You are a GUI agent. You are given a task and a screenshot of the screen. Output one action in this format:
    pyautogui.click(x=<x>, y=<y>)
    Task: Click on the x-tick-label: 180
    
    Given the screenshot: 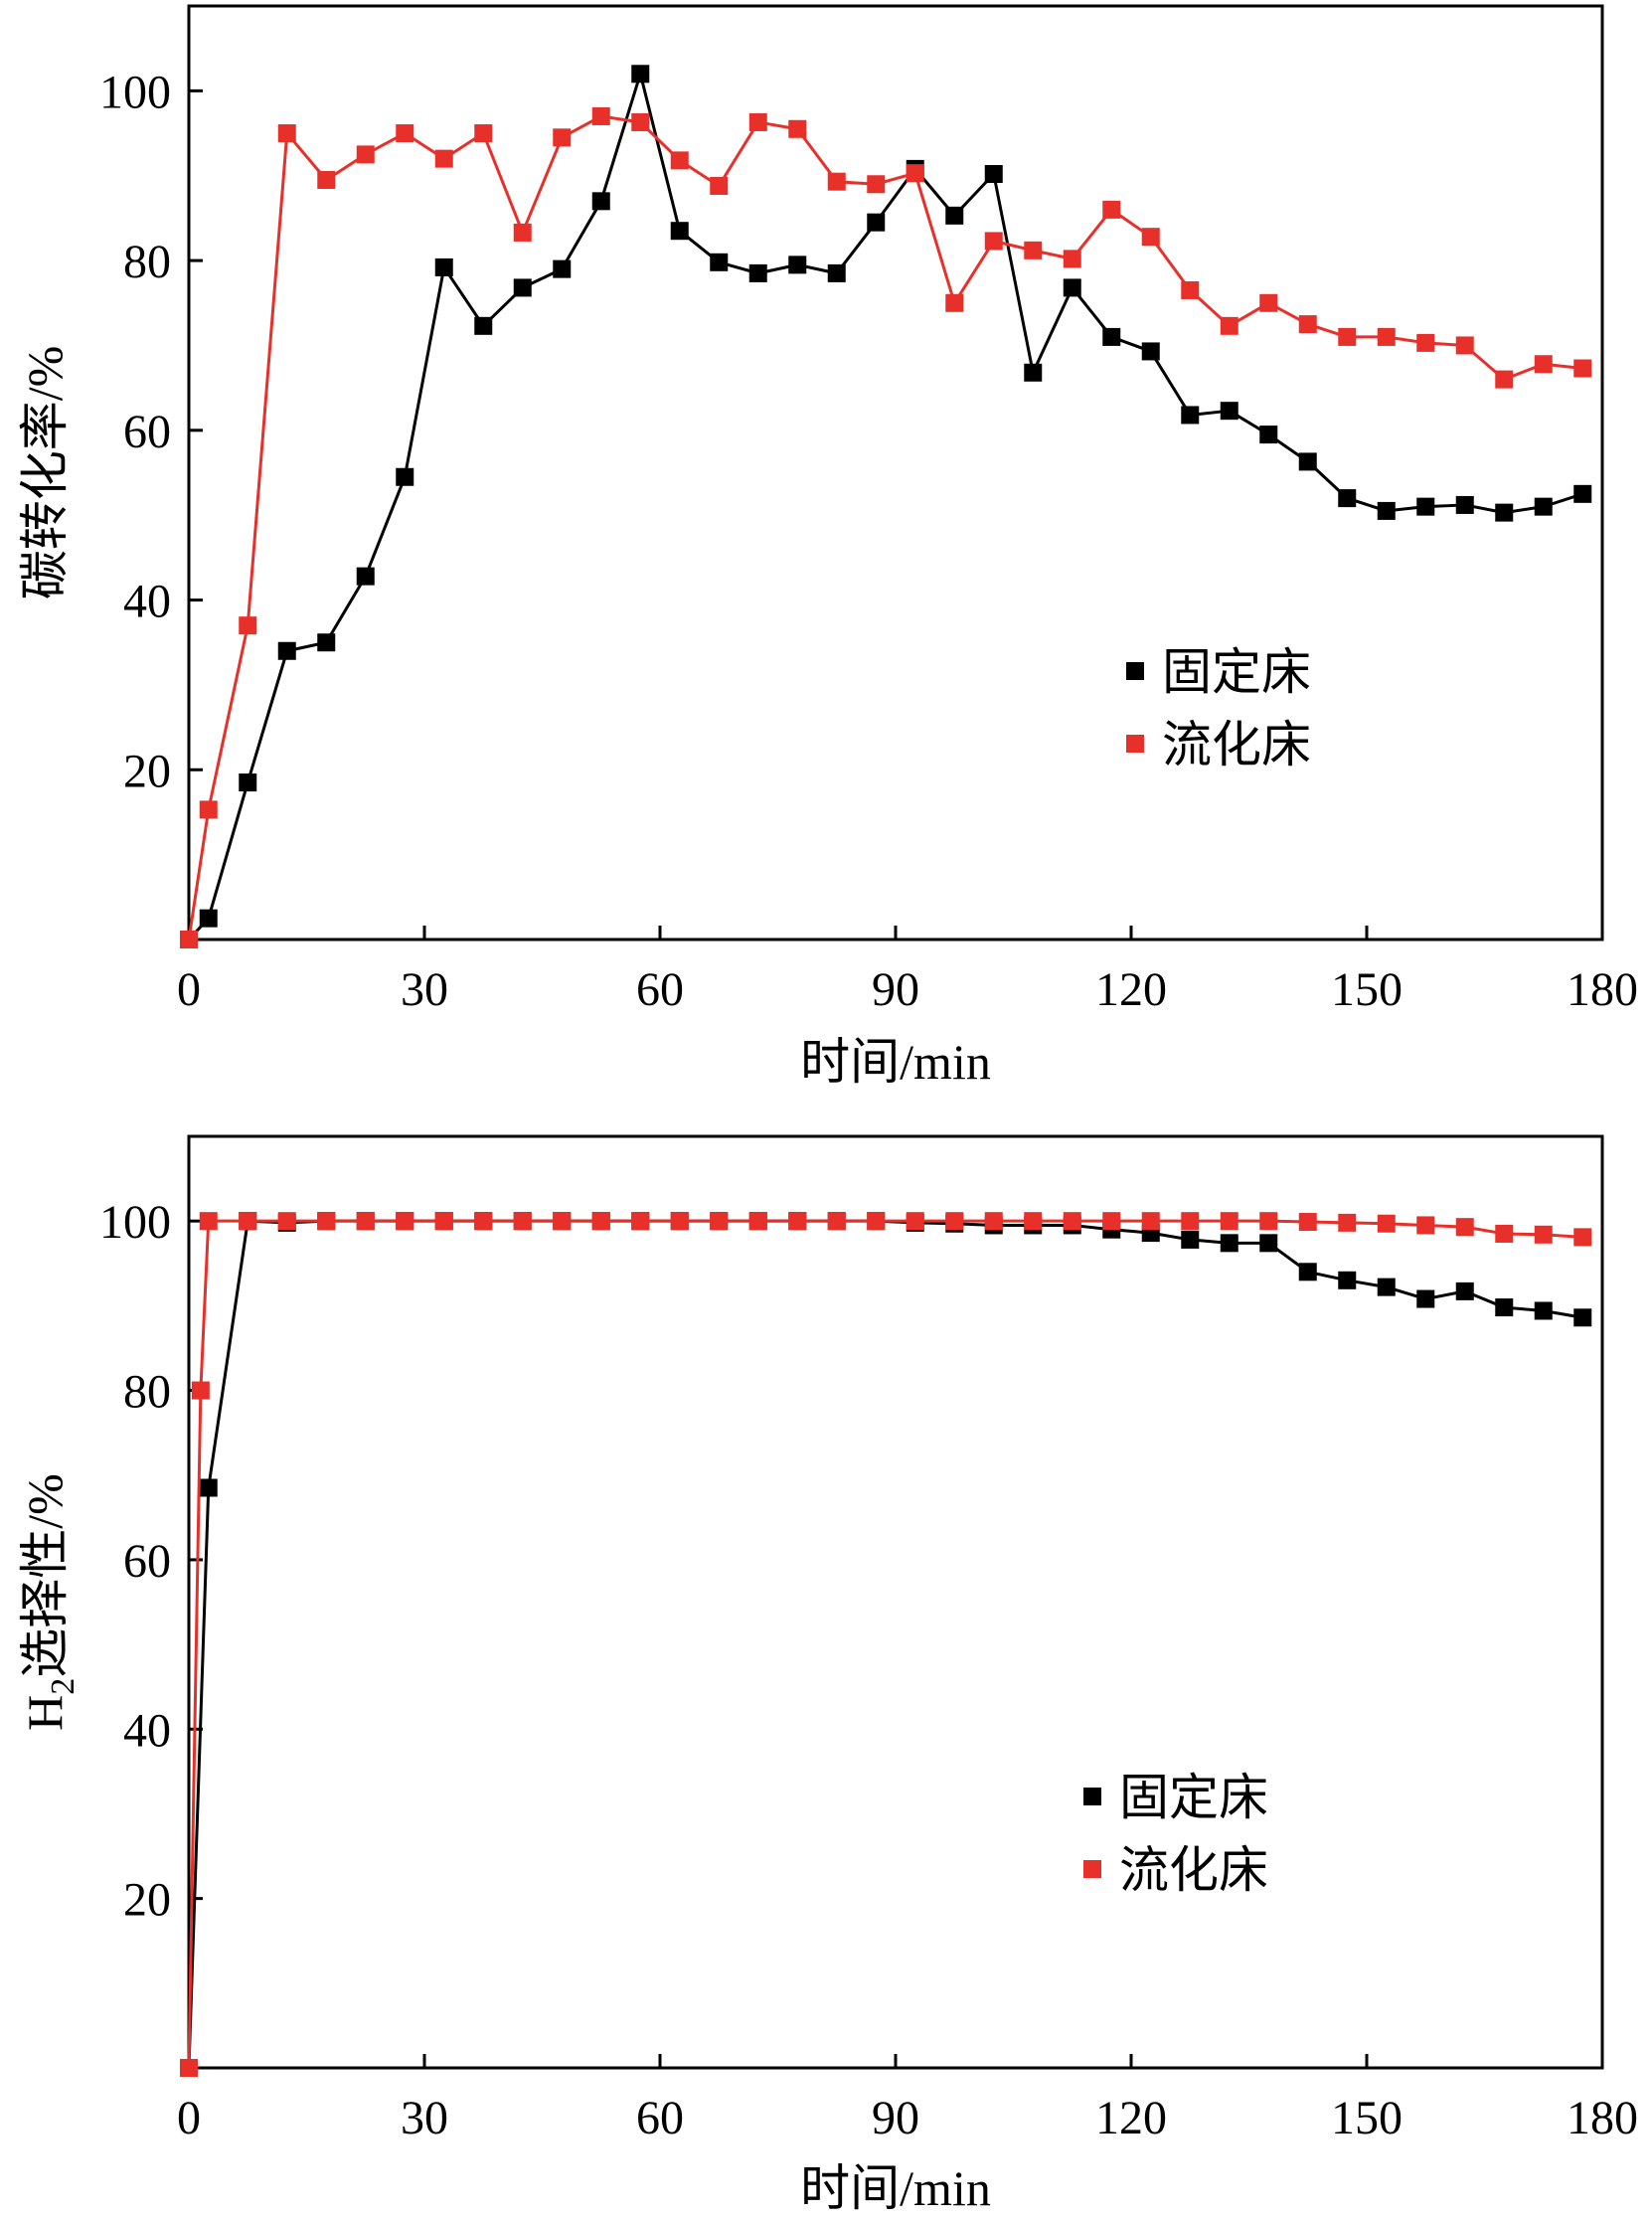 What is the action you would take?
    pyautogui.click(x=1602, y=2118)
    